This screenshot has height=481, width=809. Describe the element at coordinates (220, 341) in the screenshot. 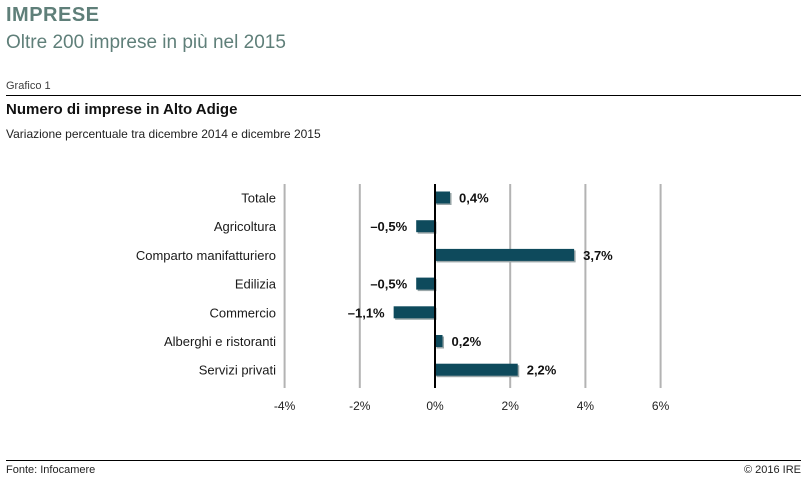

I see `category-label: Alberghi e ristoranti` at that location.